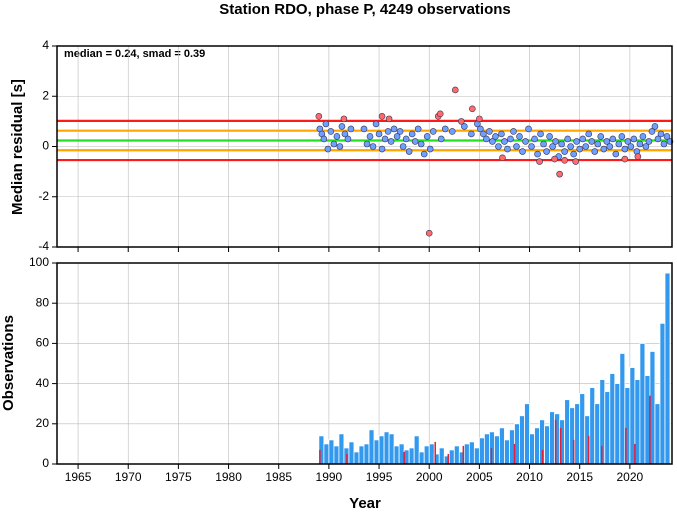 This screenshot has width=677, height=516. What do you see at coordinates (8, 363) in the screenshot?
I see `y-axis-label: Observations` at bounding box center [8, 363].